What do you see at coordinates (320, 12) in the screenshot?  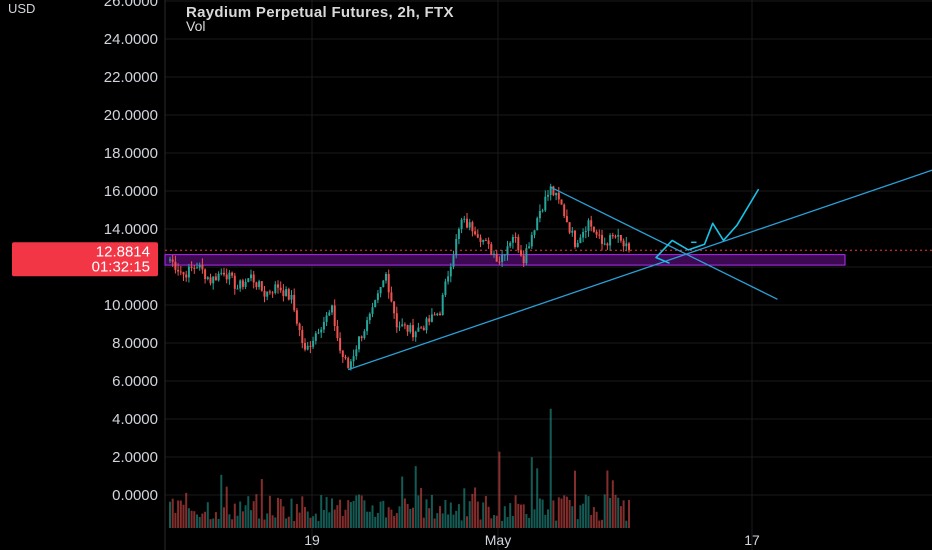 I see `chart-title: Raydium Perpetual Futures, 2h, FTX` at bounding box center [320, 12].